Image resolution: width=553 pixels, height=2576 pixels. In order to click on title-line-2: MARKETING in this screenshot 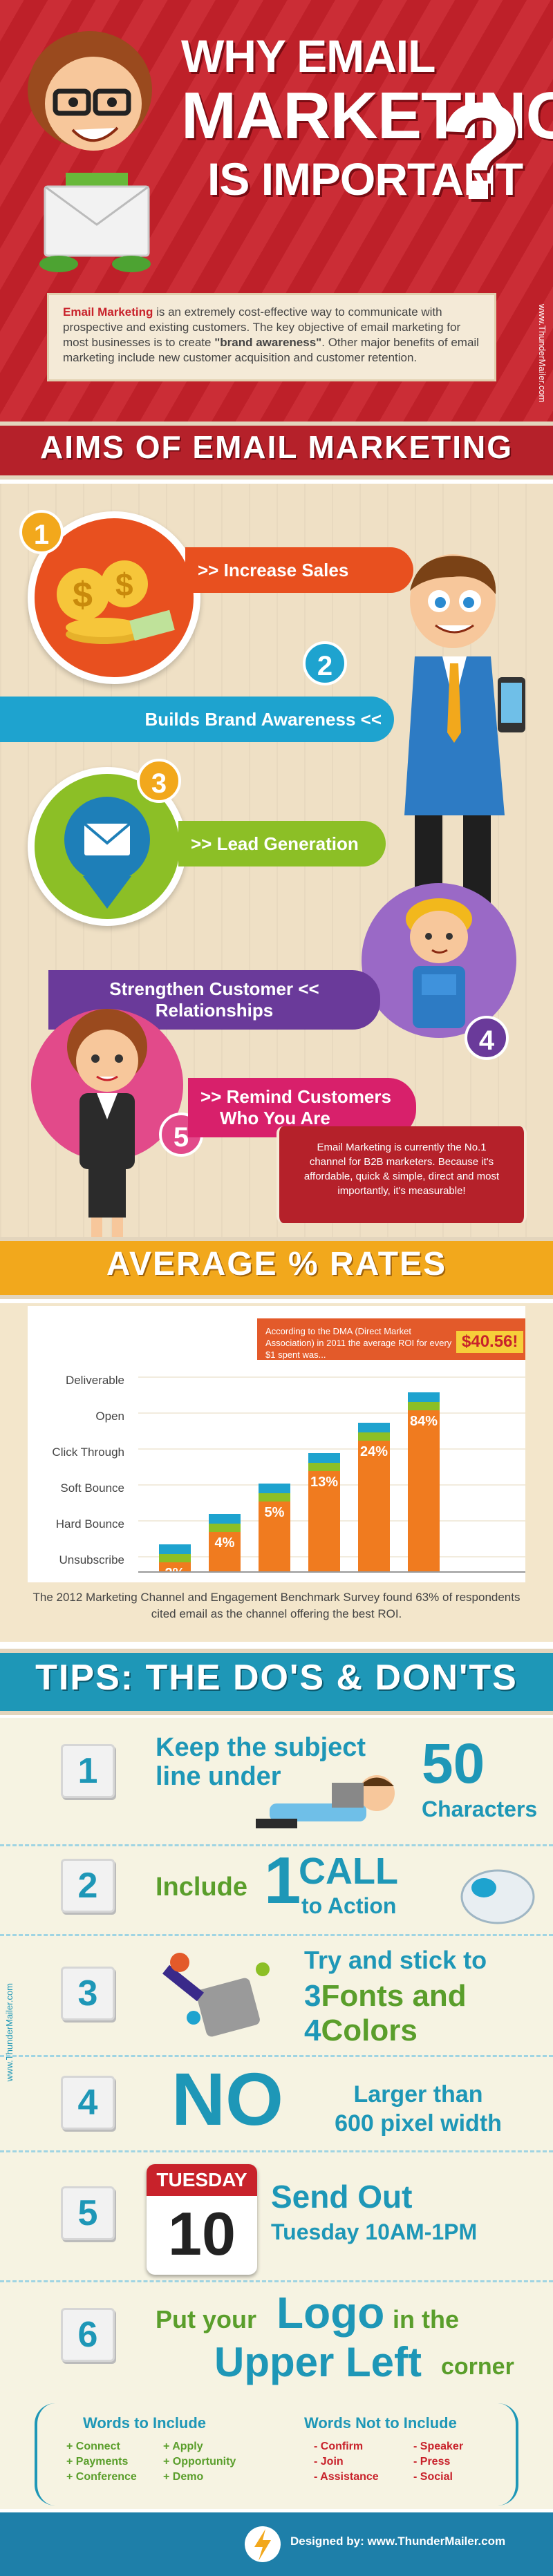, I will do `click(367, 116)`.